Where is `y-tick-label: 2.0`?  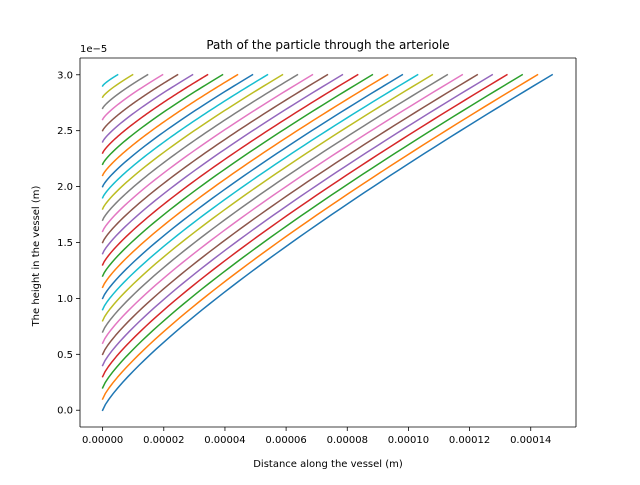 y-tick-label: 2.0 is located at coordinates (65, 187).